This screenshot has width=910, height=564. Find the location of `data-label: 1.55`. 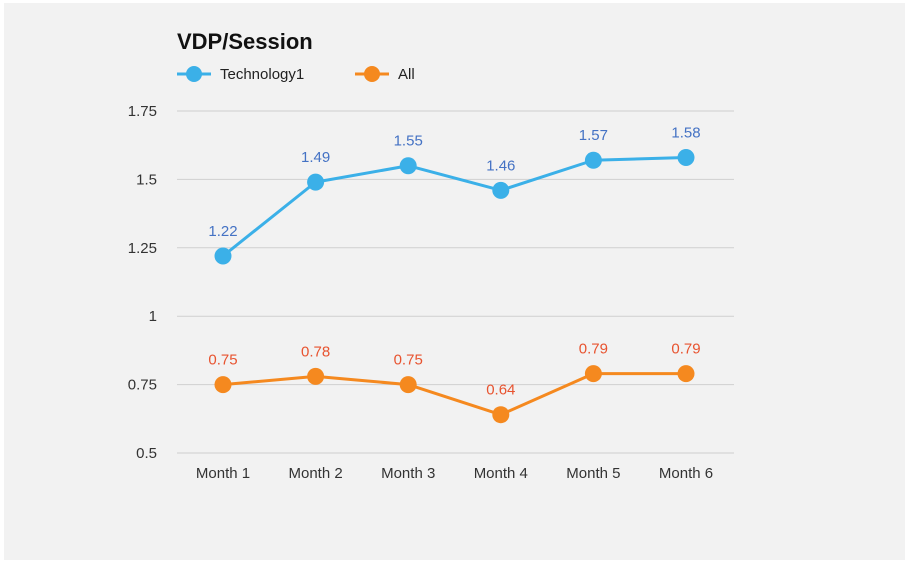

data-label: 1.55 is located at coordinates (408, 141).